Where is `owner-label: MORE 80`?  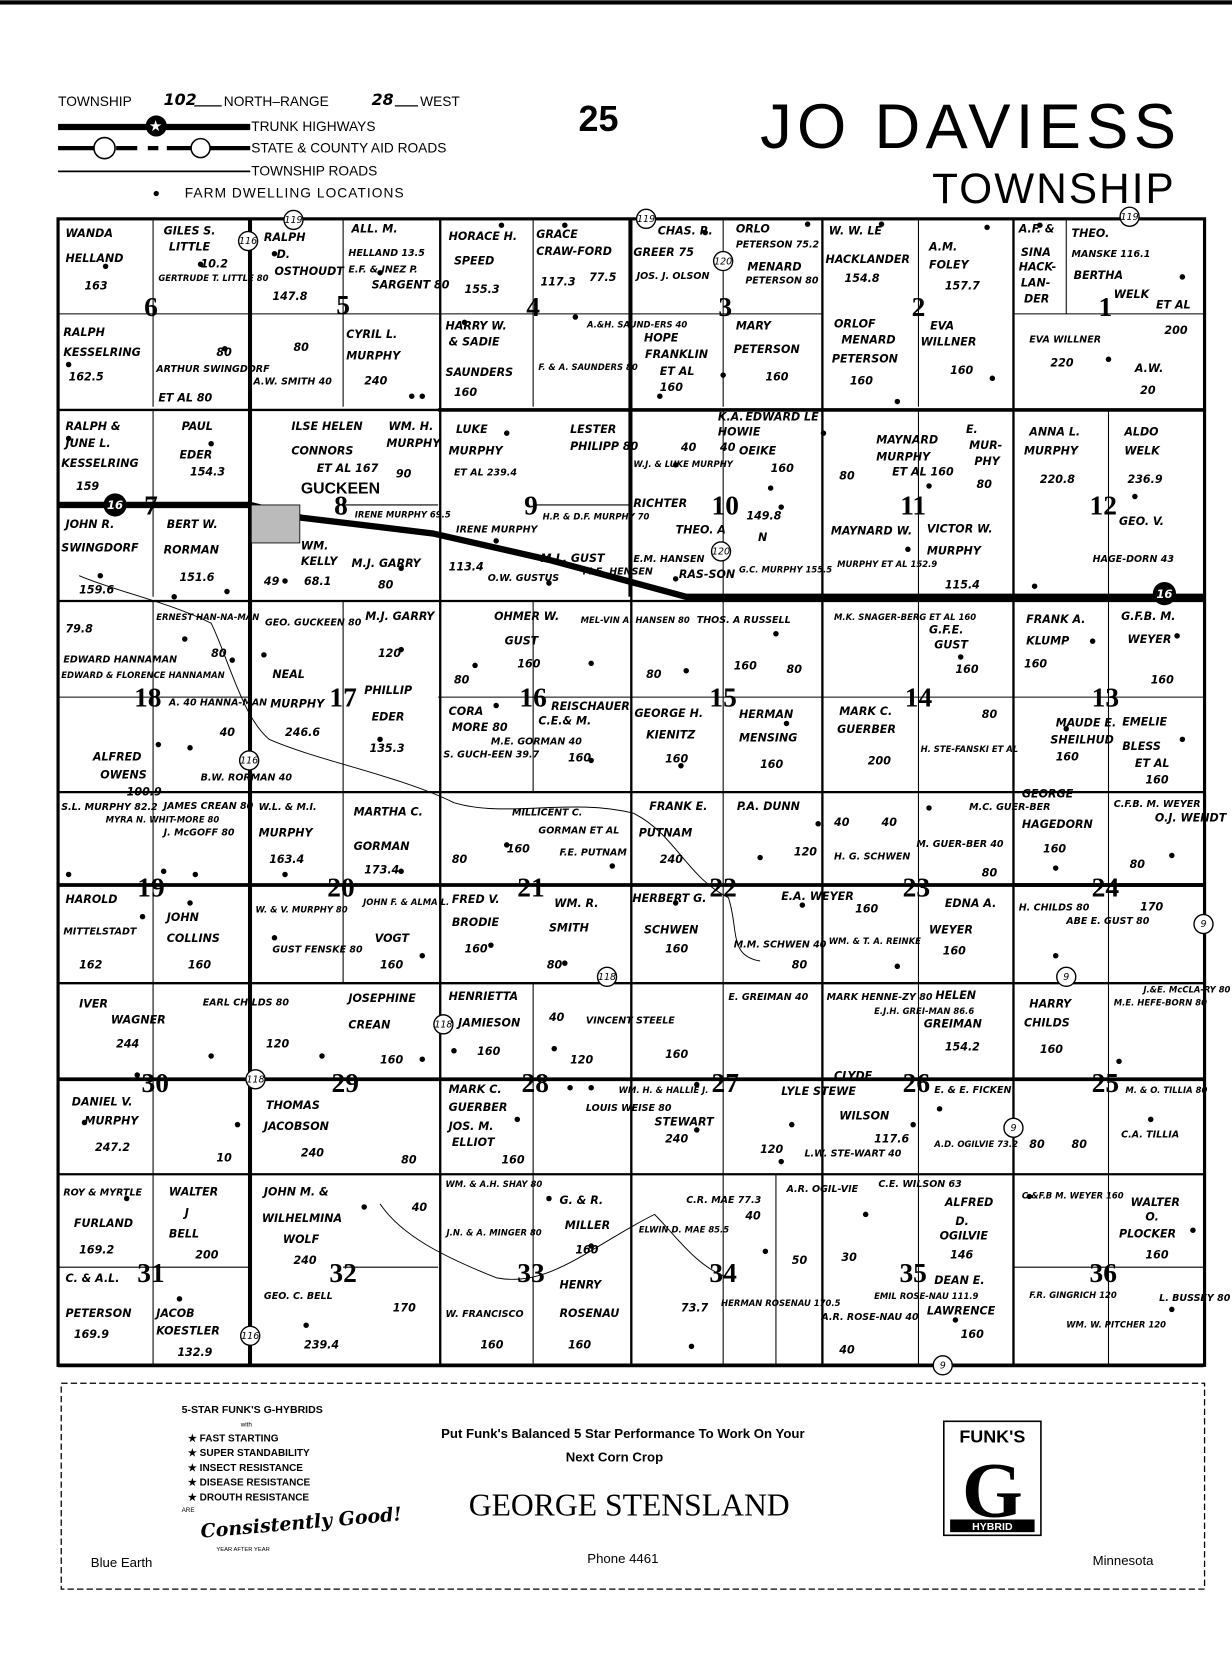 owner-label: MORE 80 is located at coordinates (480, 727).